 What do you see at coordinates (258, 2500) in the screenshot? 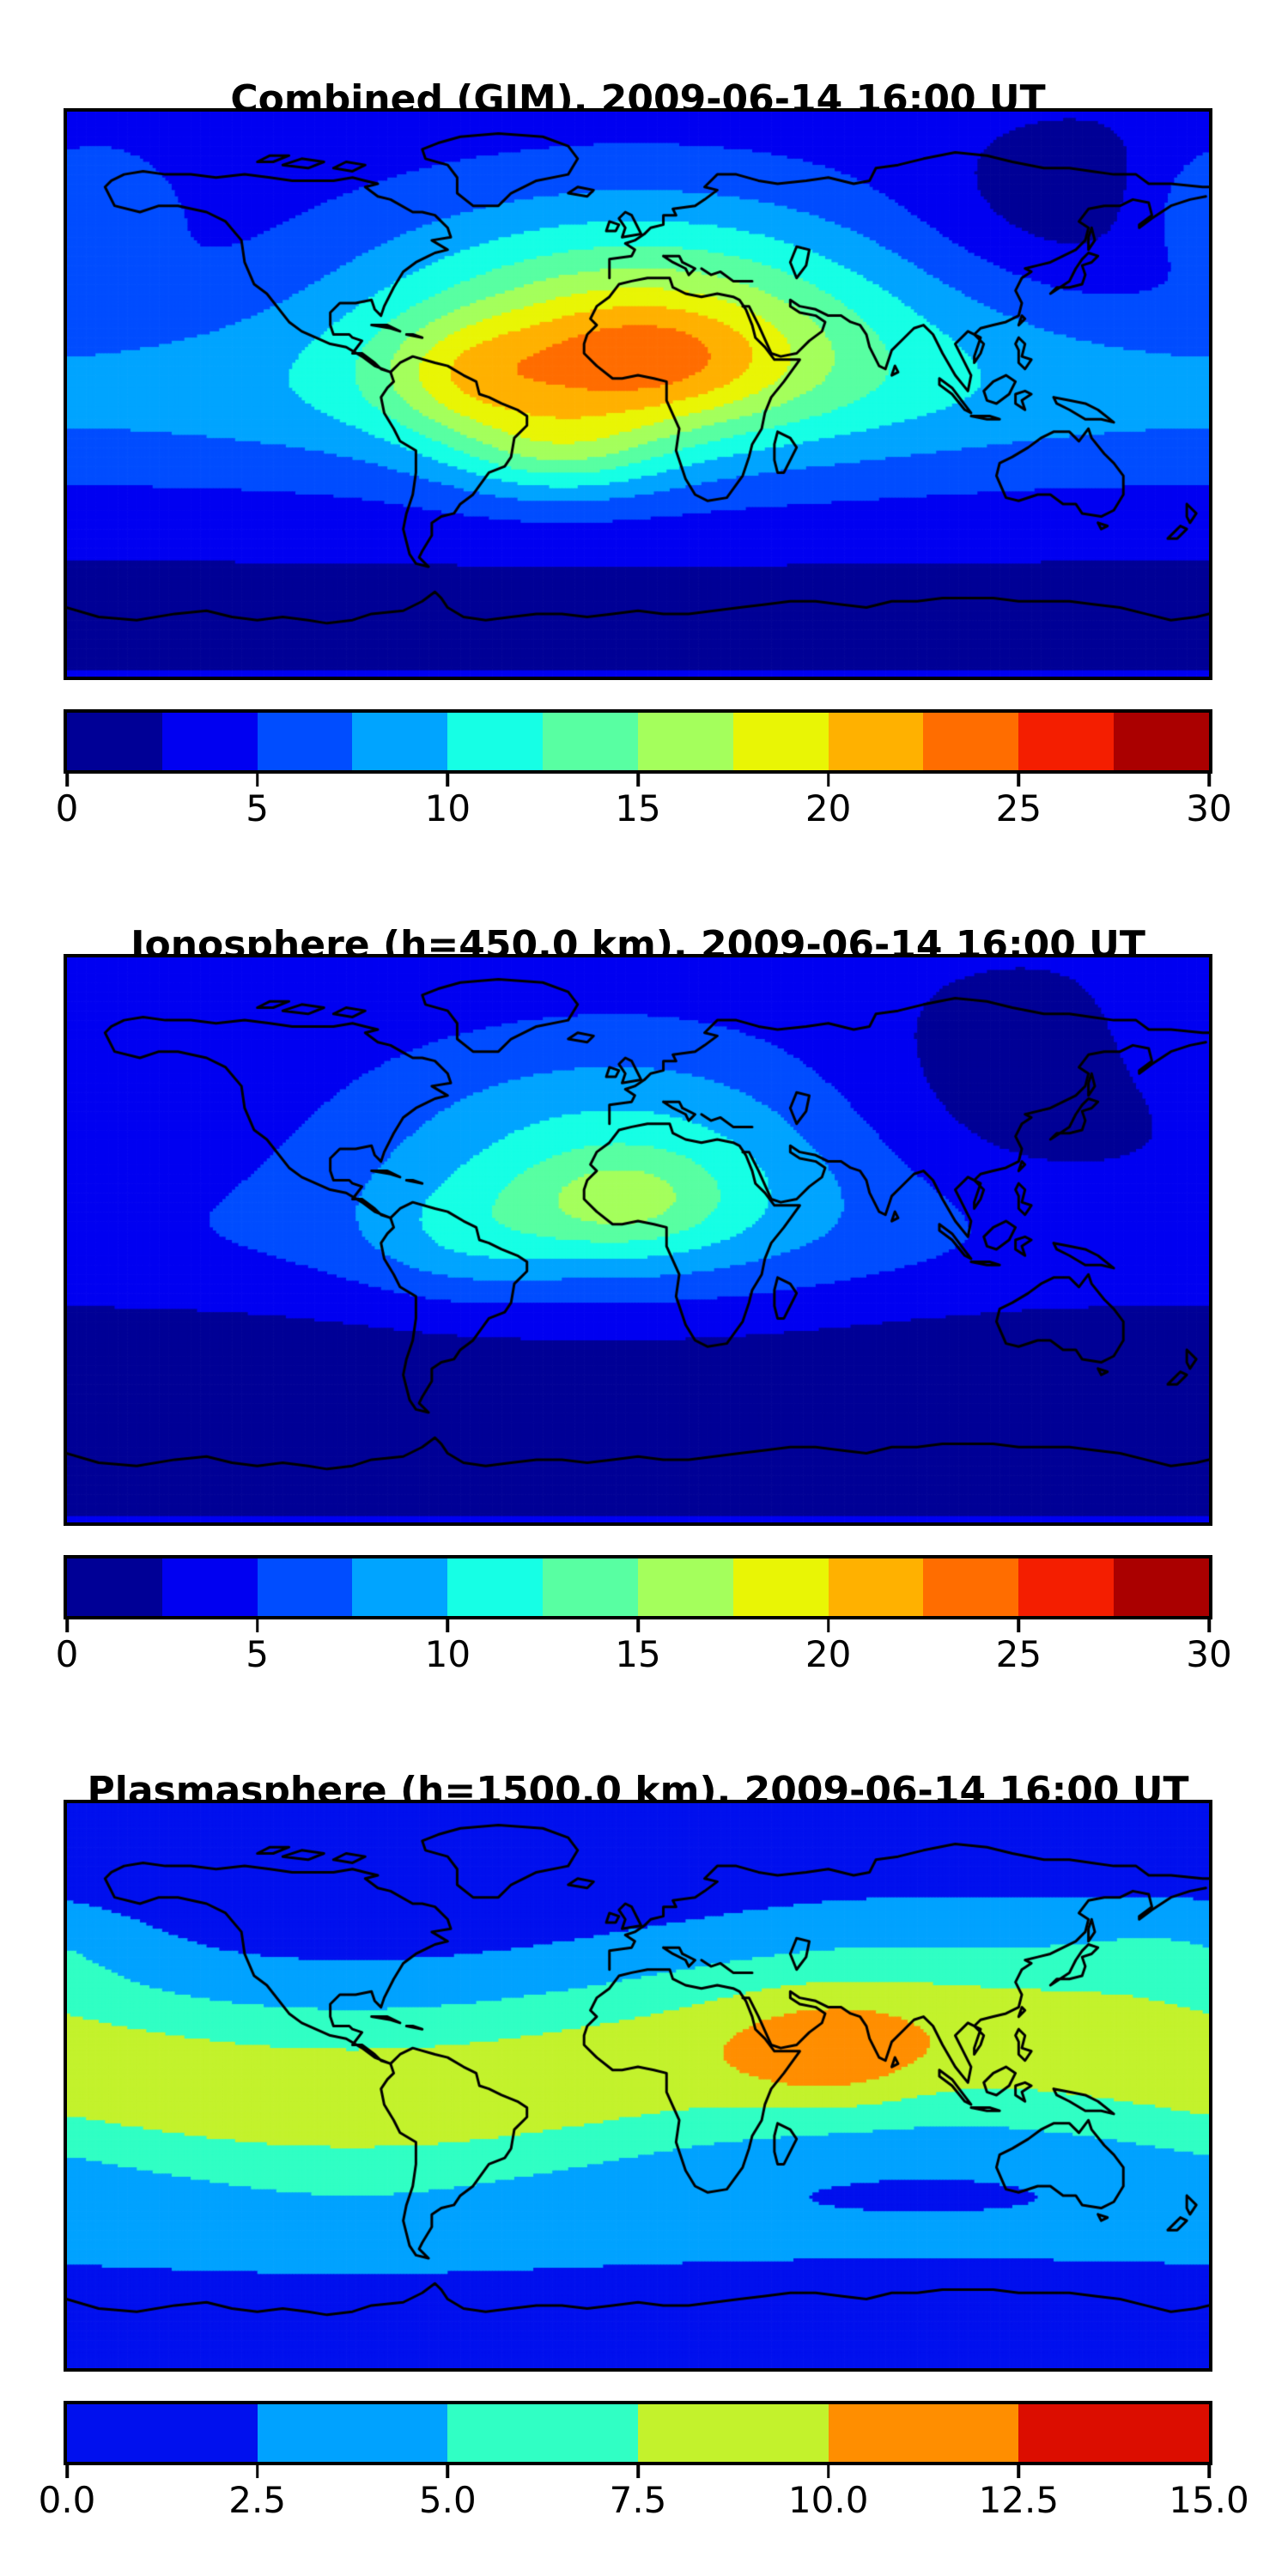
I see `colorbar-tick-label: 2.5` at bounding box center [258, 2500].